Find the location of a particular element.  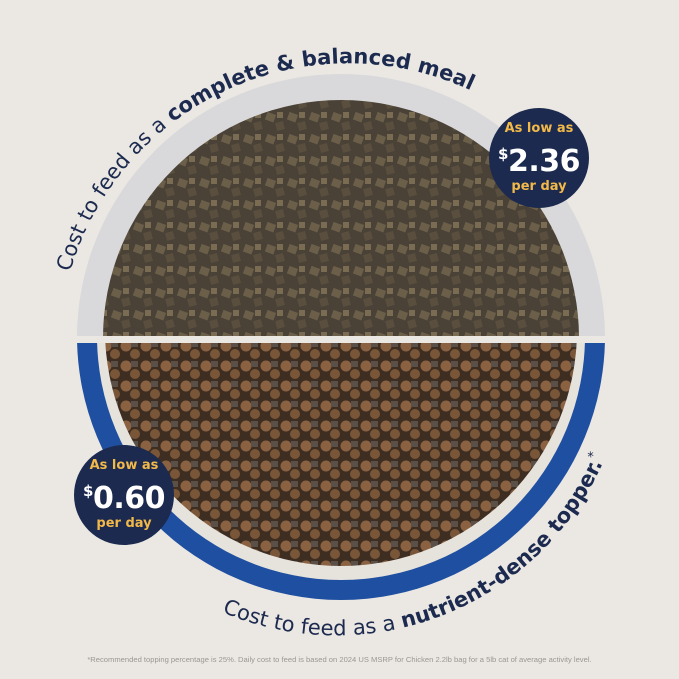

price-badge-meal: As low as $2.36 per day is located at coordinates (539, 158).